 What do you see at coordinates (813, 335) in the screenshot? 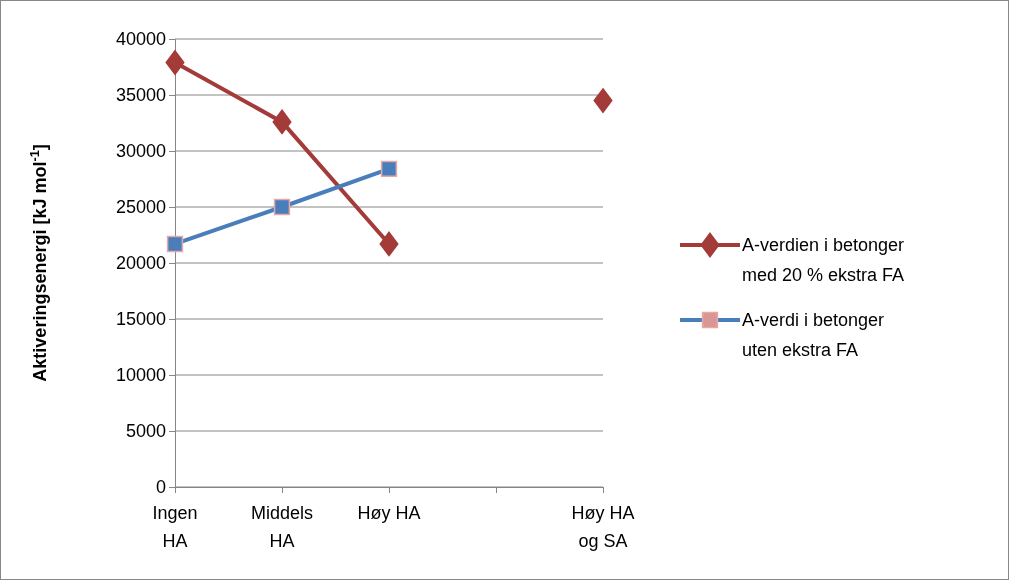
I see `legend-label: A-verdi i betonger uten ekstra FA` at bounding box center [813, 335].